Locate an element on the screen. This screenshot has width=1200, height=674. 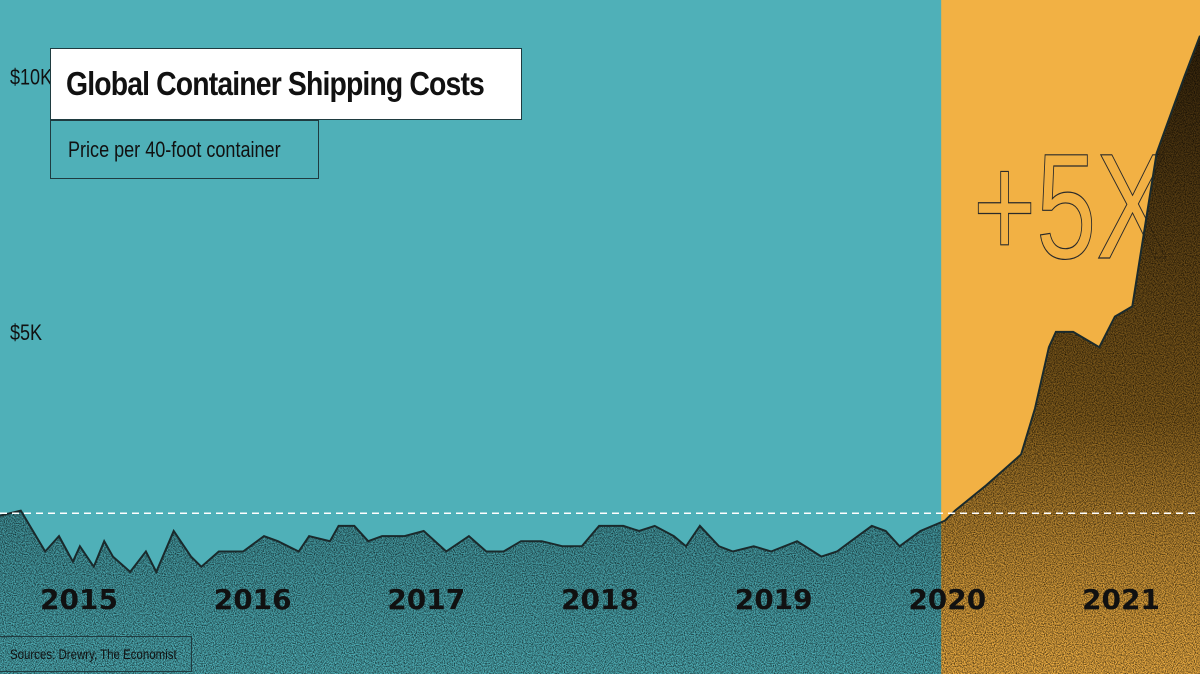
x-tick-label: 2019 is located at coordinates (774, 599).